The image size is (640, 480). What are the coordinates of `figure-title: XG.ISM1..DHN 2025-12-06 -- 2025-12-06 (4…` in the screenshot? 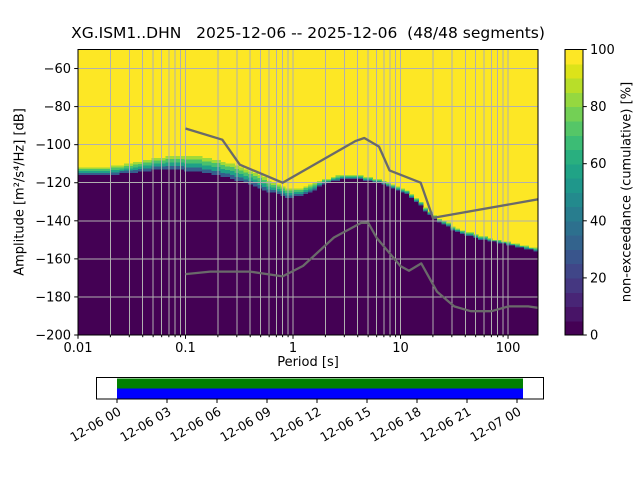 It's located at (308, 33).